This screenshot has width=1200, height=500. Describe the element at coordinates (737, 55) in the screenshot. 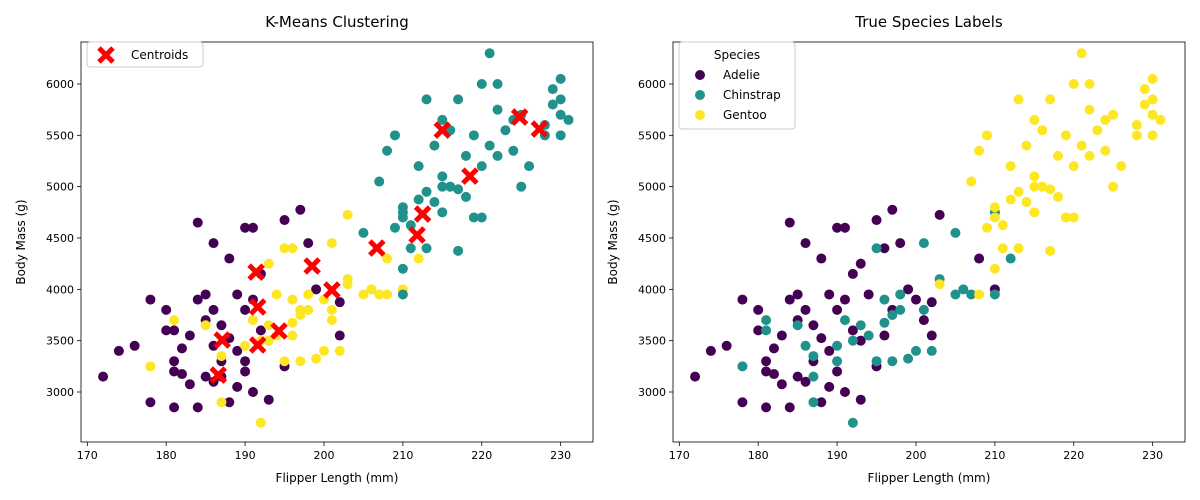

I see `legend-title: Species` at that location.